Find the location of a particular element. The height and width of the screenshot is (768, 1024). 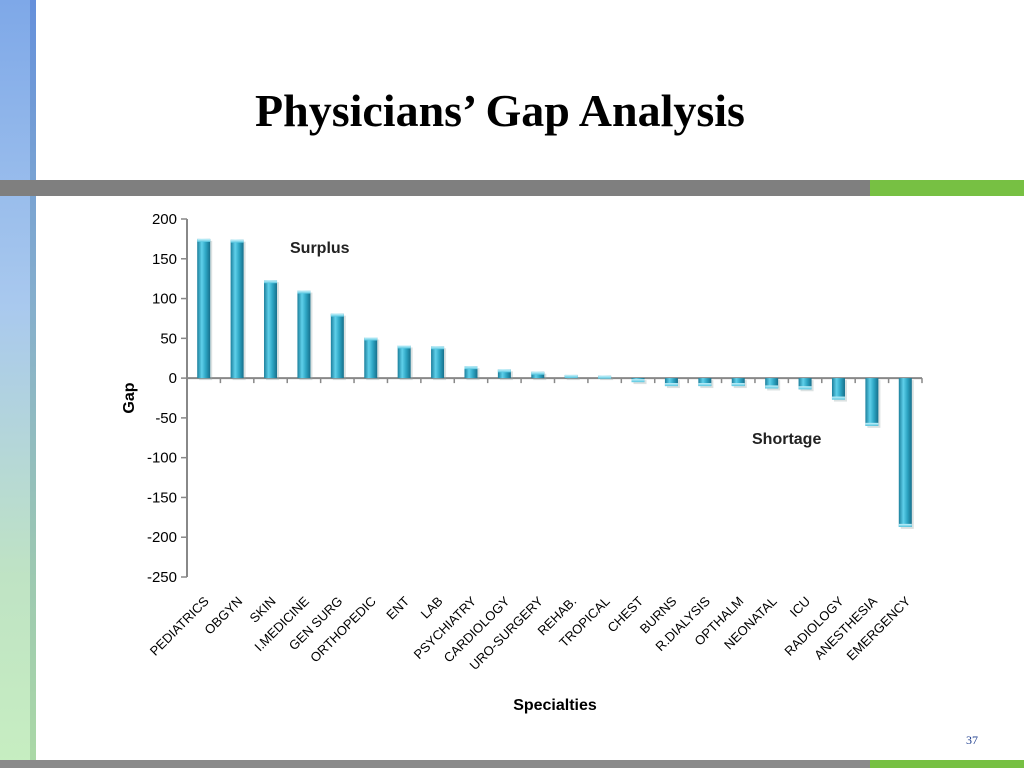

bar-neonatal is located at coordinates (772, 383).